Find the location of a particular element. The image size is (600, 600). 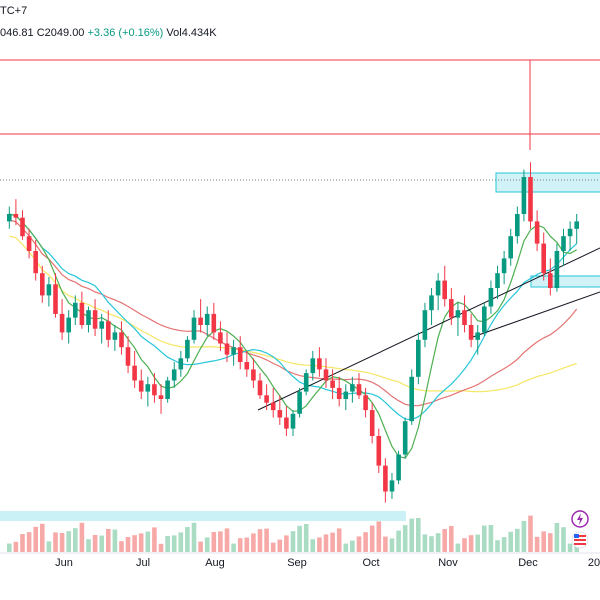

trend-line-short is located at coordinates (534, 315).